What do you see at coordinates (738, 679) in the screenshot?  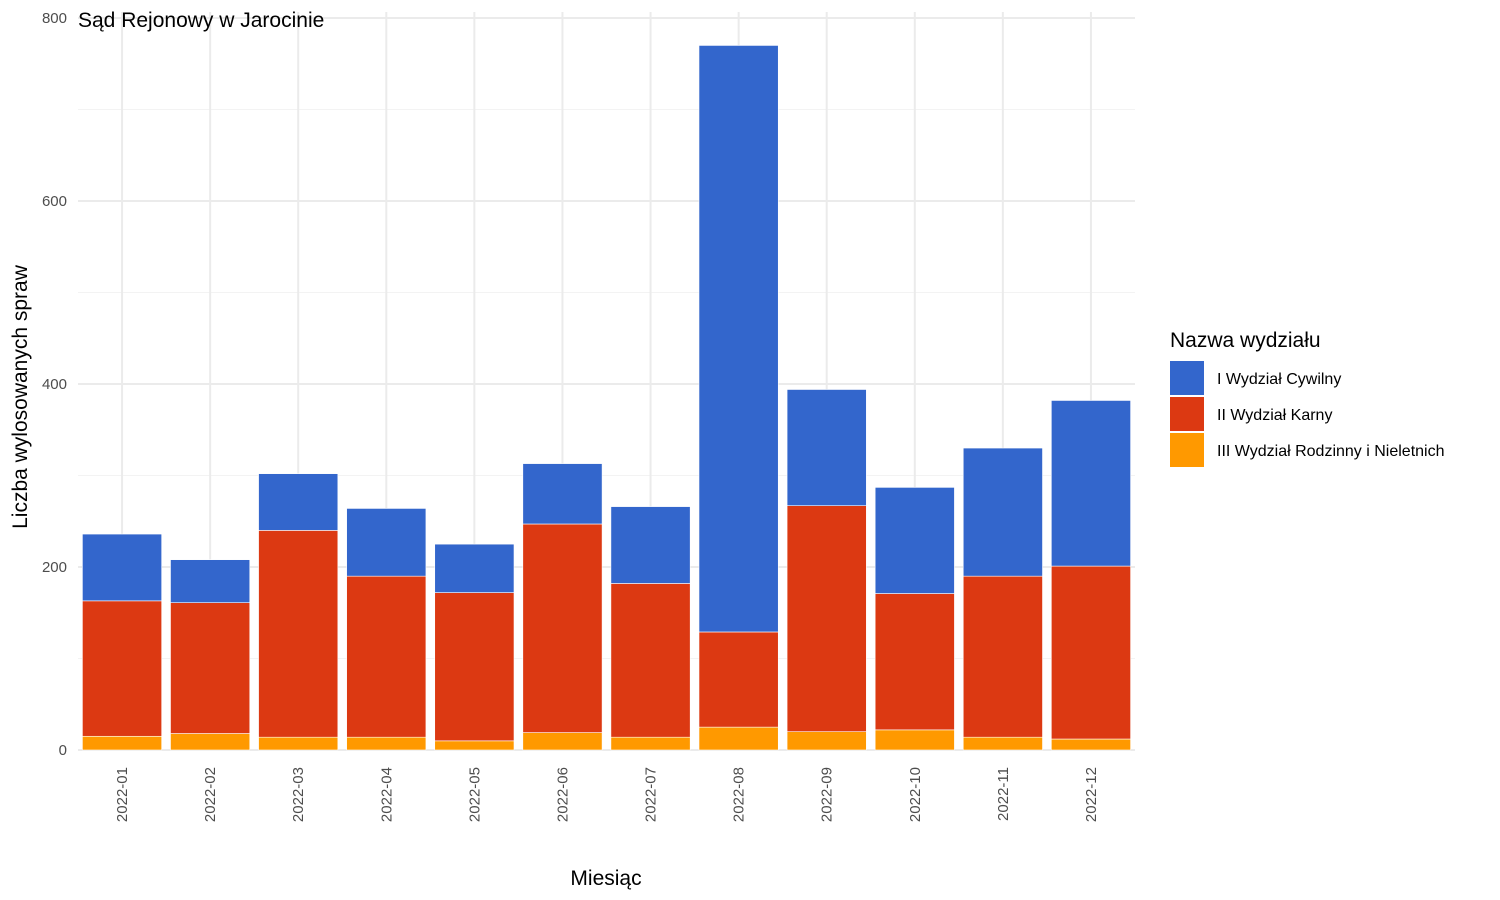 I see `bar-segment-2022-08-s1` at bounding box center [738, 679].